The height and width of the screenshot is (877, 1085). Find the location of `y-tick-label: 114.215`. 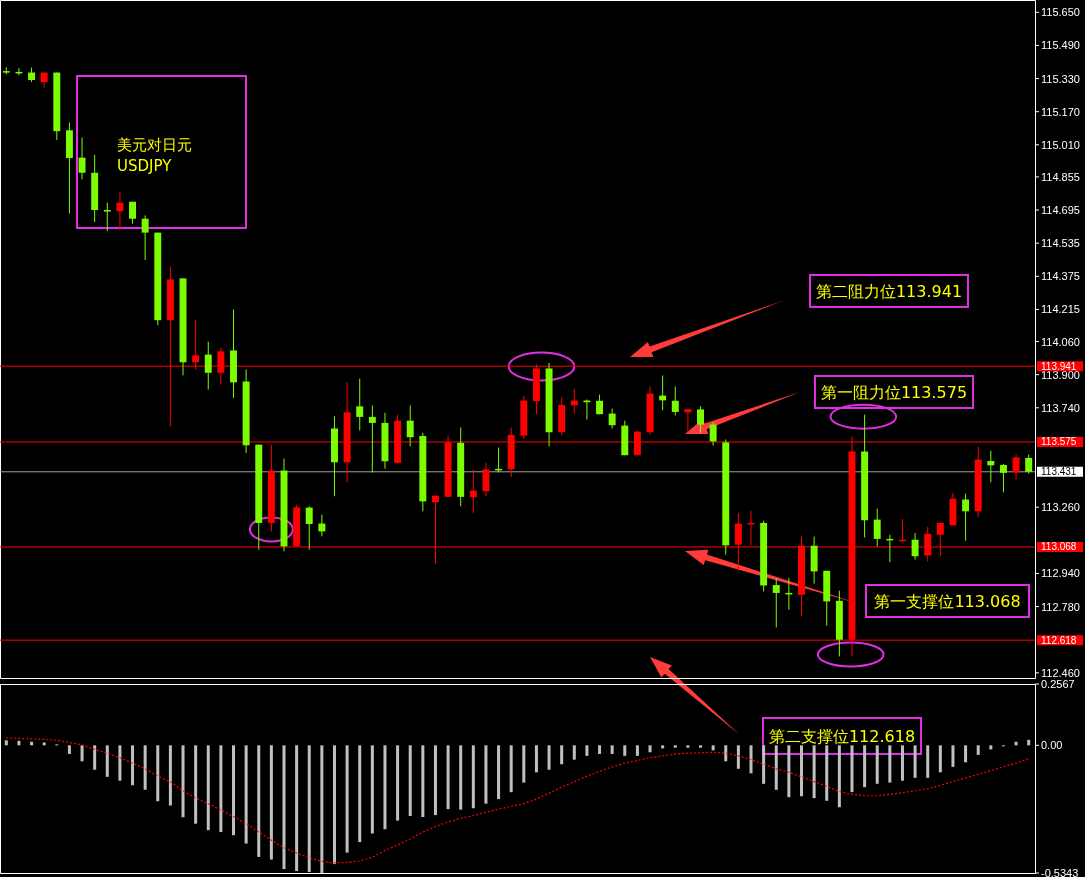

y-tick-label: 114.215 is located at coordinates (1060, 309).